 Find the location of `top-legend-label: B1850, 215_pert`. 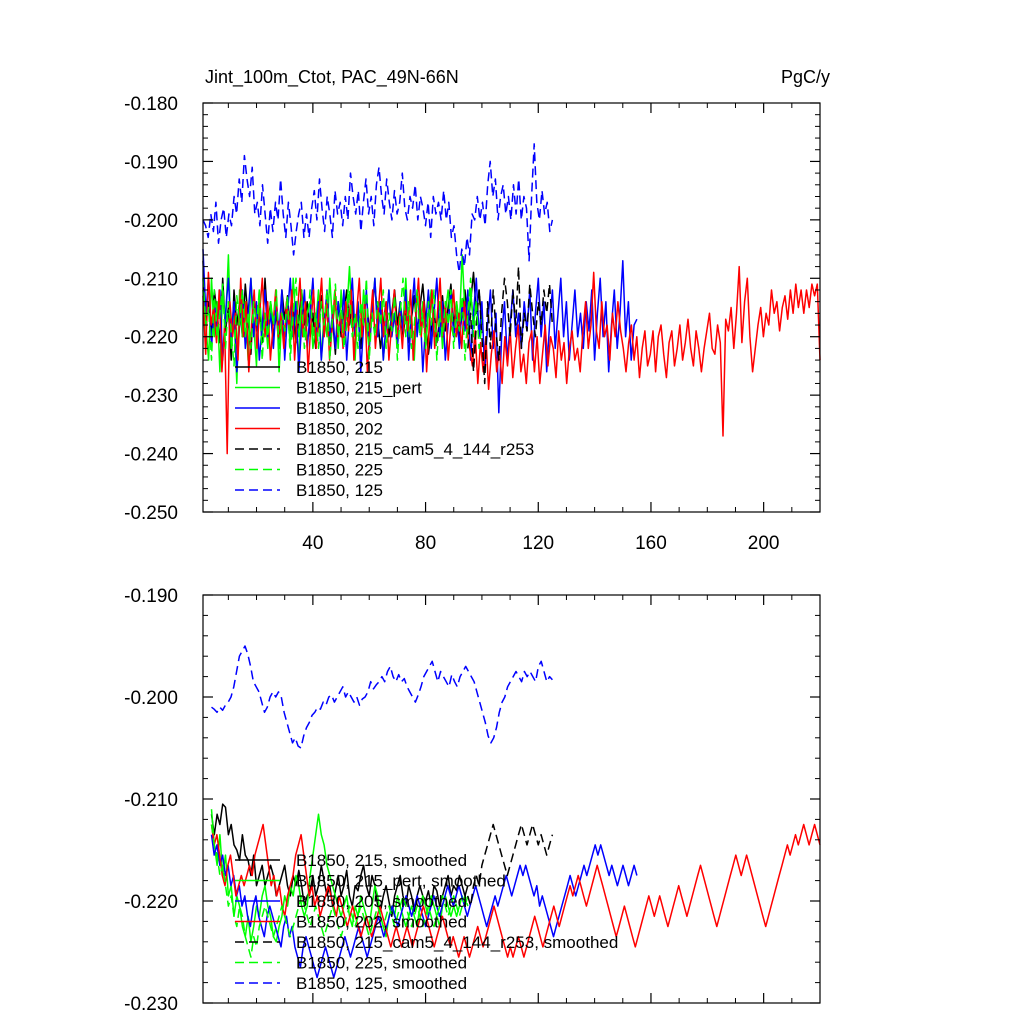

top-legend-label: B1850, 215_pert is located at coordinates (359, 388).